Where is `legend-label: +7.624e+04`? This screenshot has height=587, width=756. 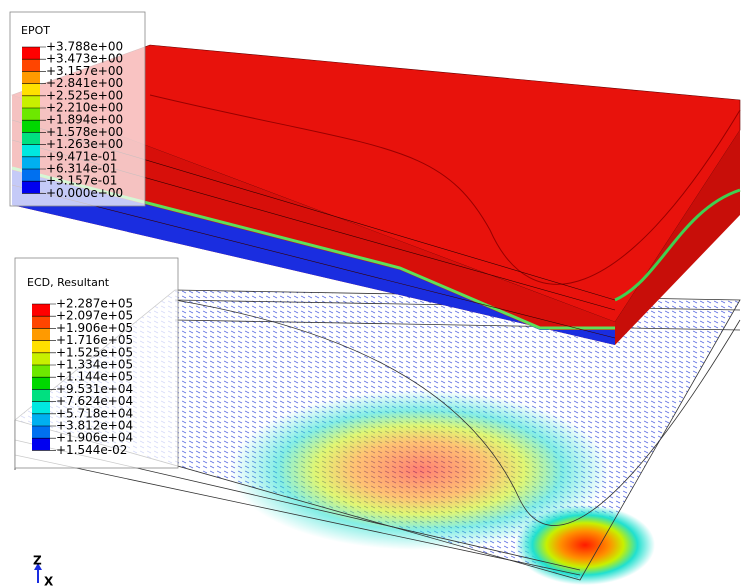
legend-label: +7.624e+04 is located at coordinates (94, 401).